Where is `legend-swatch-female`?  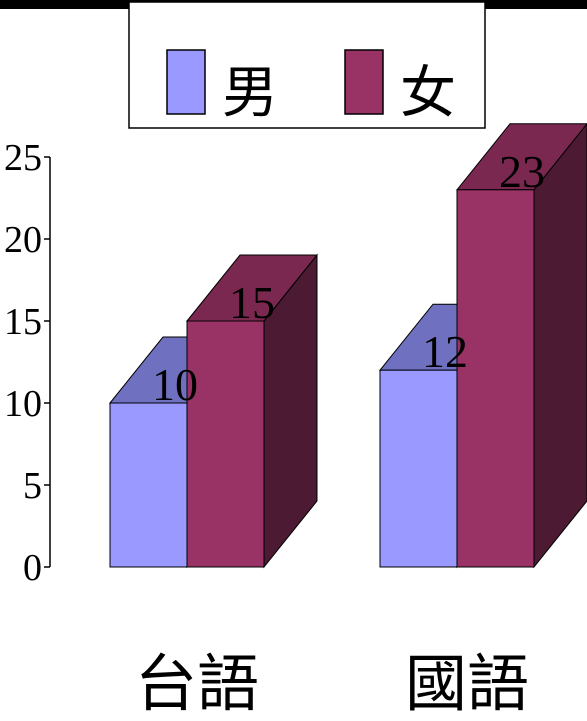 legend-swatch-female is located at coordinates (364, 82).